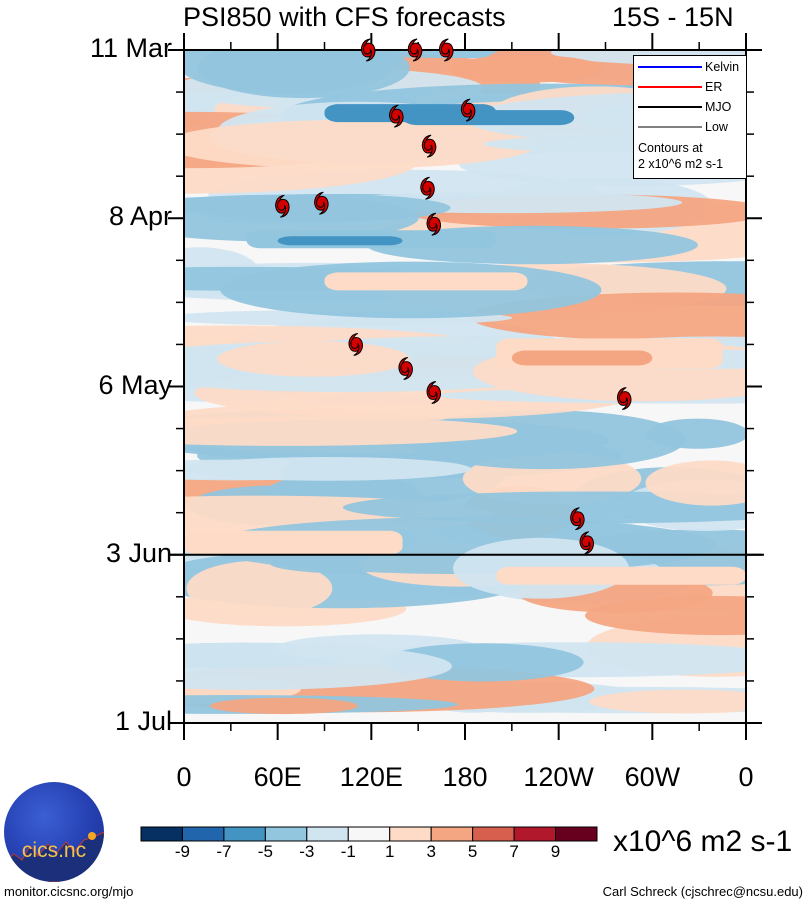  Describe the element at coordinates (344, 17) in the screenshot. I see `chart-title: PSI850 with CFS forecasts` at that location.